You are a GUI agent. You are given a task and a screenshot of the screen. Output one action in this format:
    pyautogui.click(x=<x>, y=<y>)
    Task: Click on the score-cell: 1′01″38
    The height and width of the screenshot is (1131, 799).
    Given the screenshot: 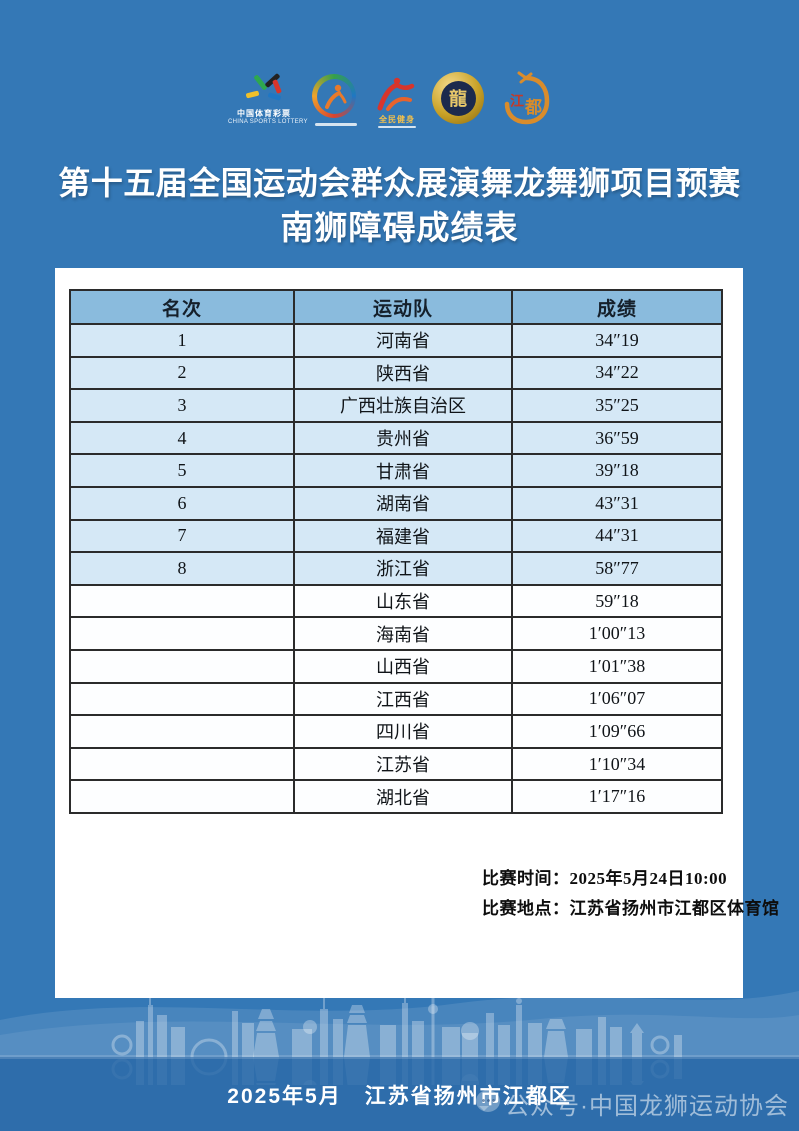 What is the action you would take?
    pyautogui.click(x=617, y=666)
    